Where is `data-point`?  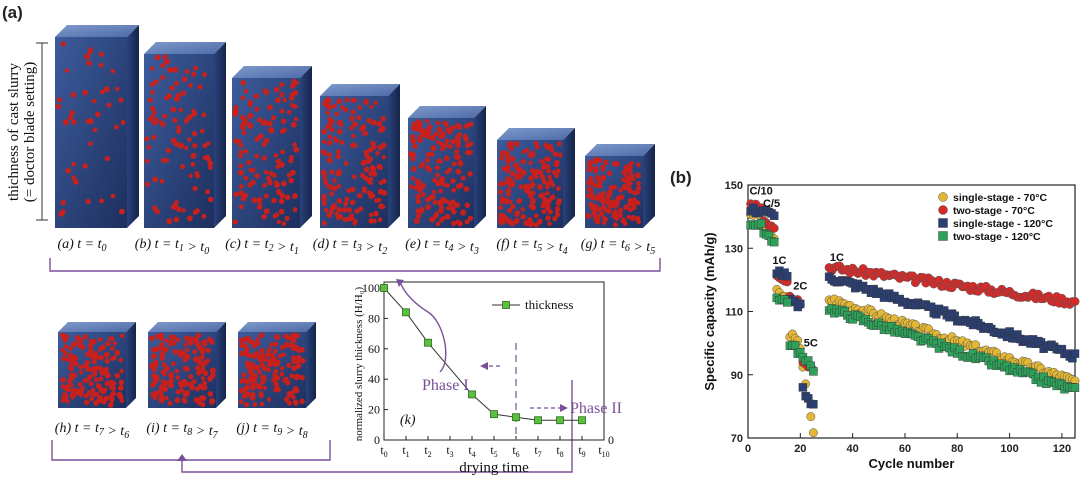 data-point is located at coordinates (813, 433).